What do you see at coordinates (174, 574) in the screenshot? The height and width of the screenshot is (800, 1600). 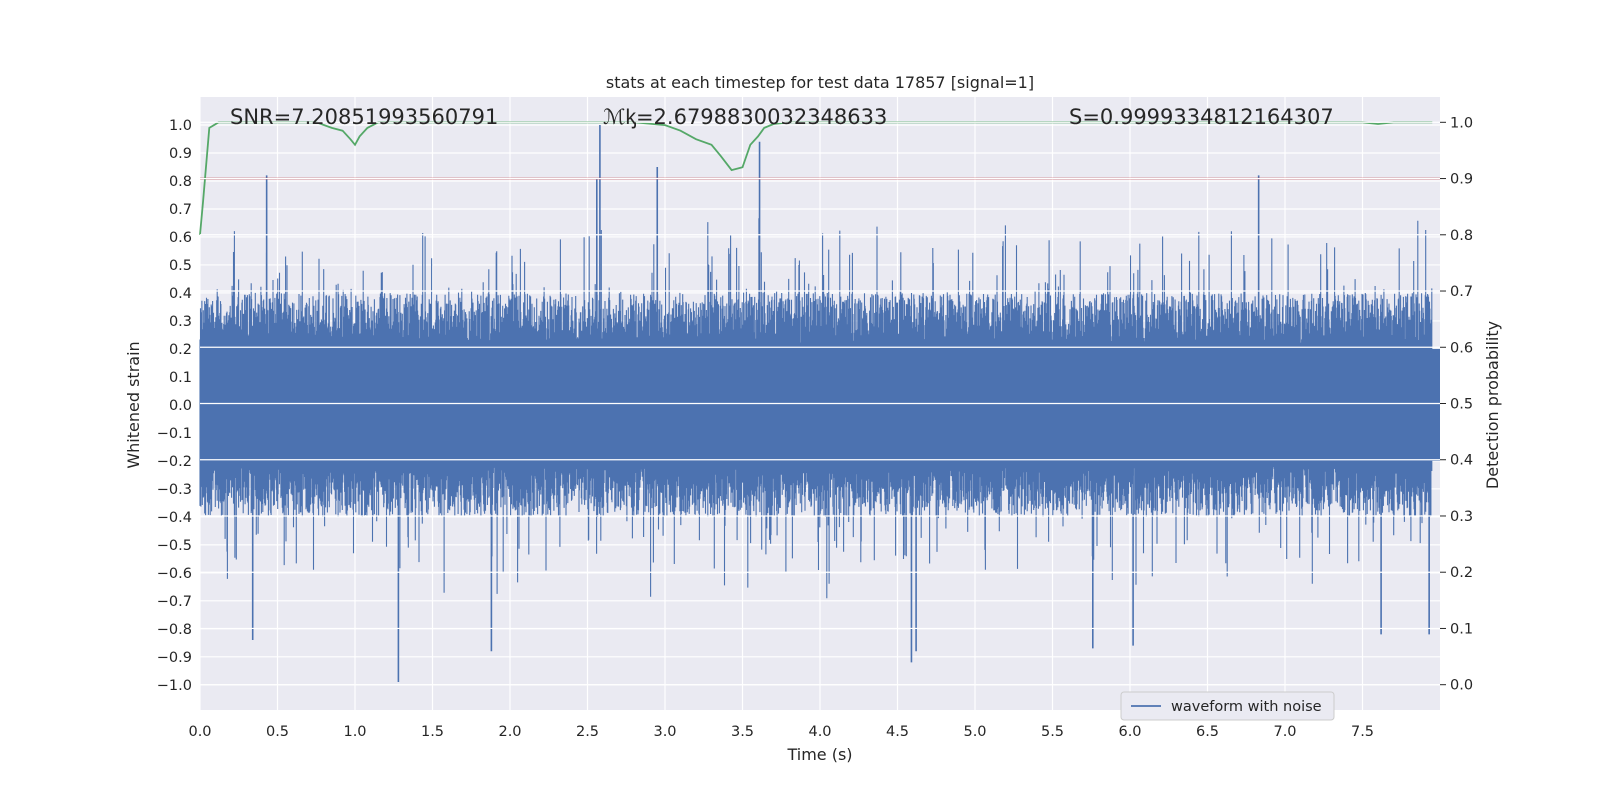 I see `y-tick-label: −0.6` at bounding box center [174, 574].